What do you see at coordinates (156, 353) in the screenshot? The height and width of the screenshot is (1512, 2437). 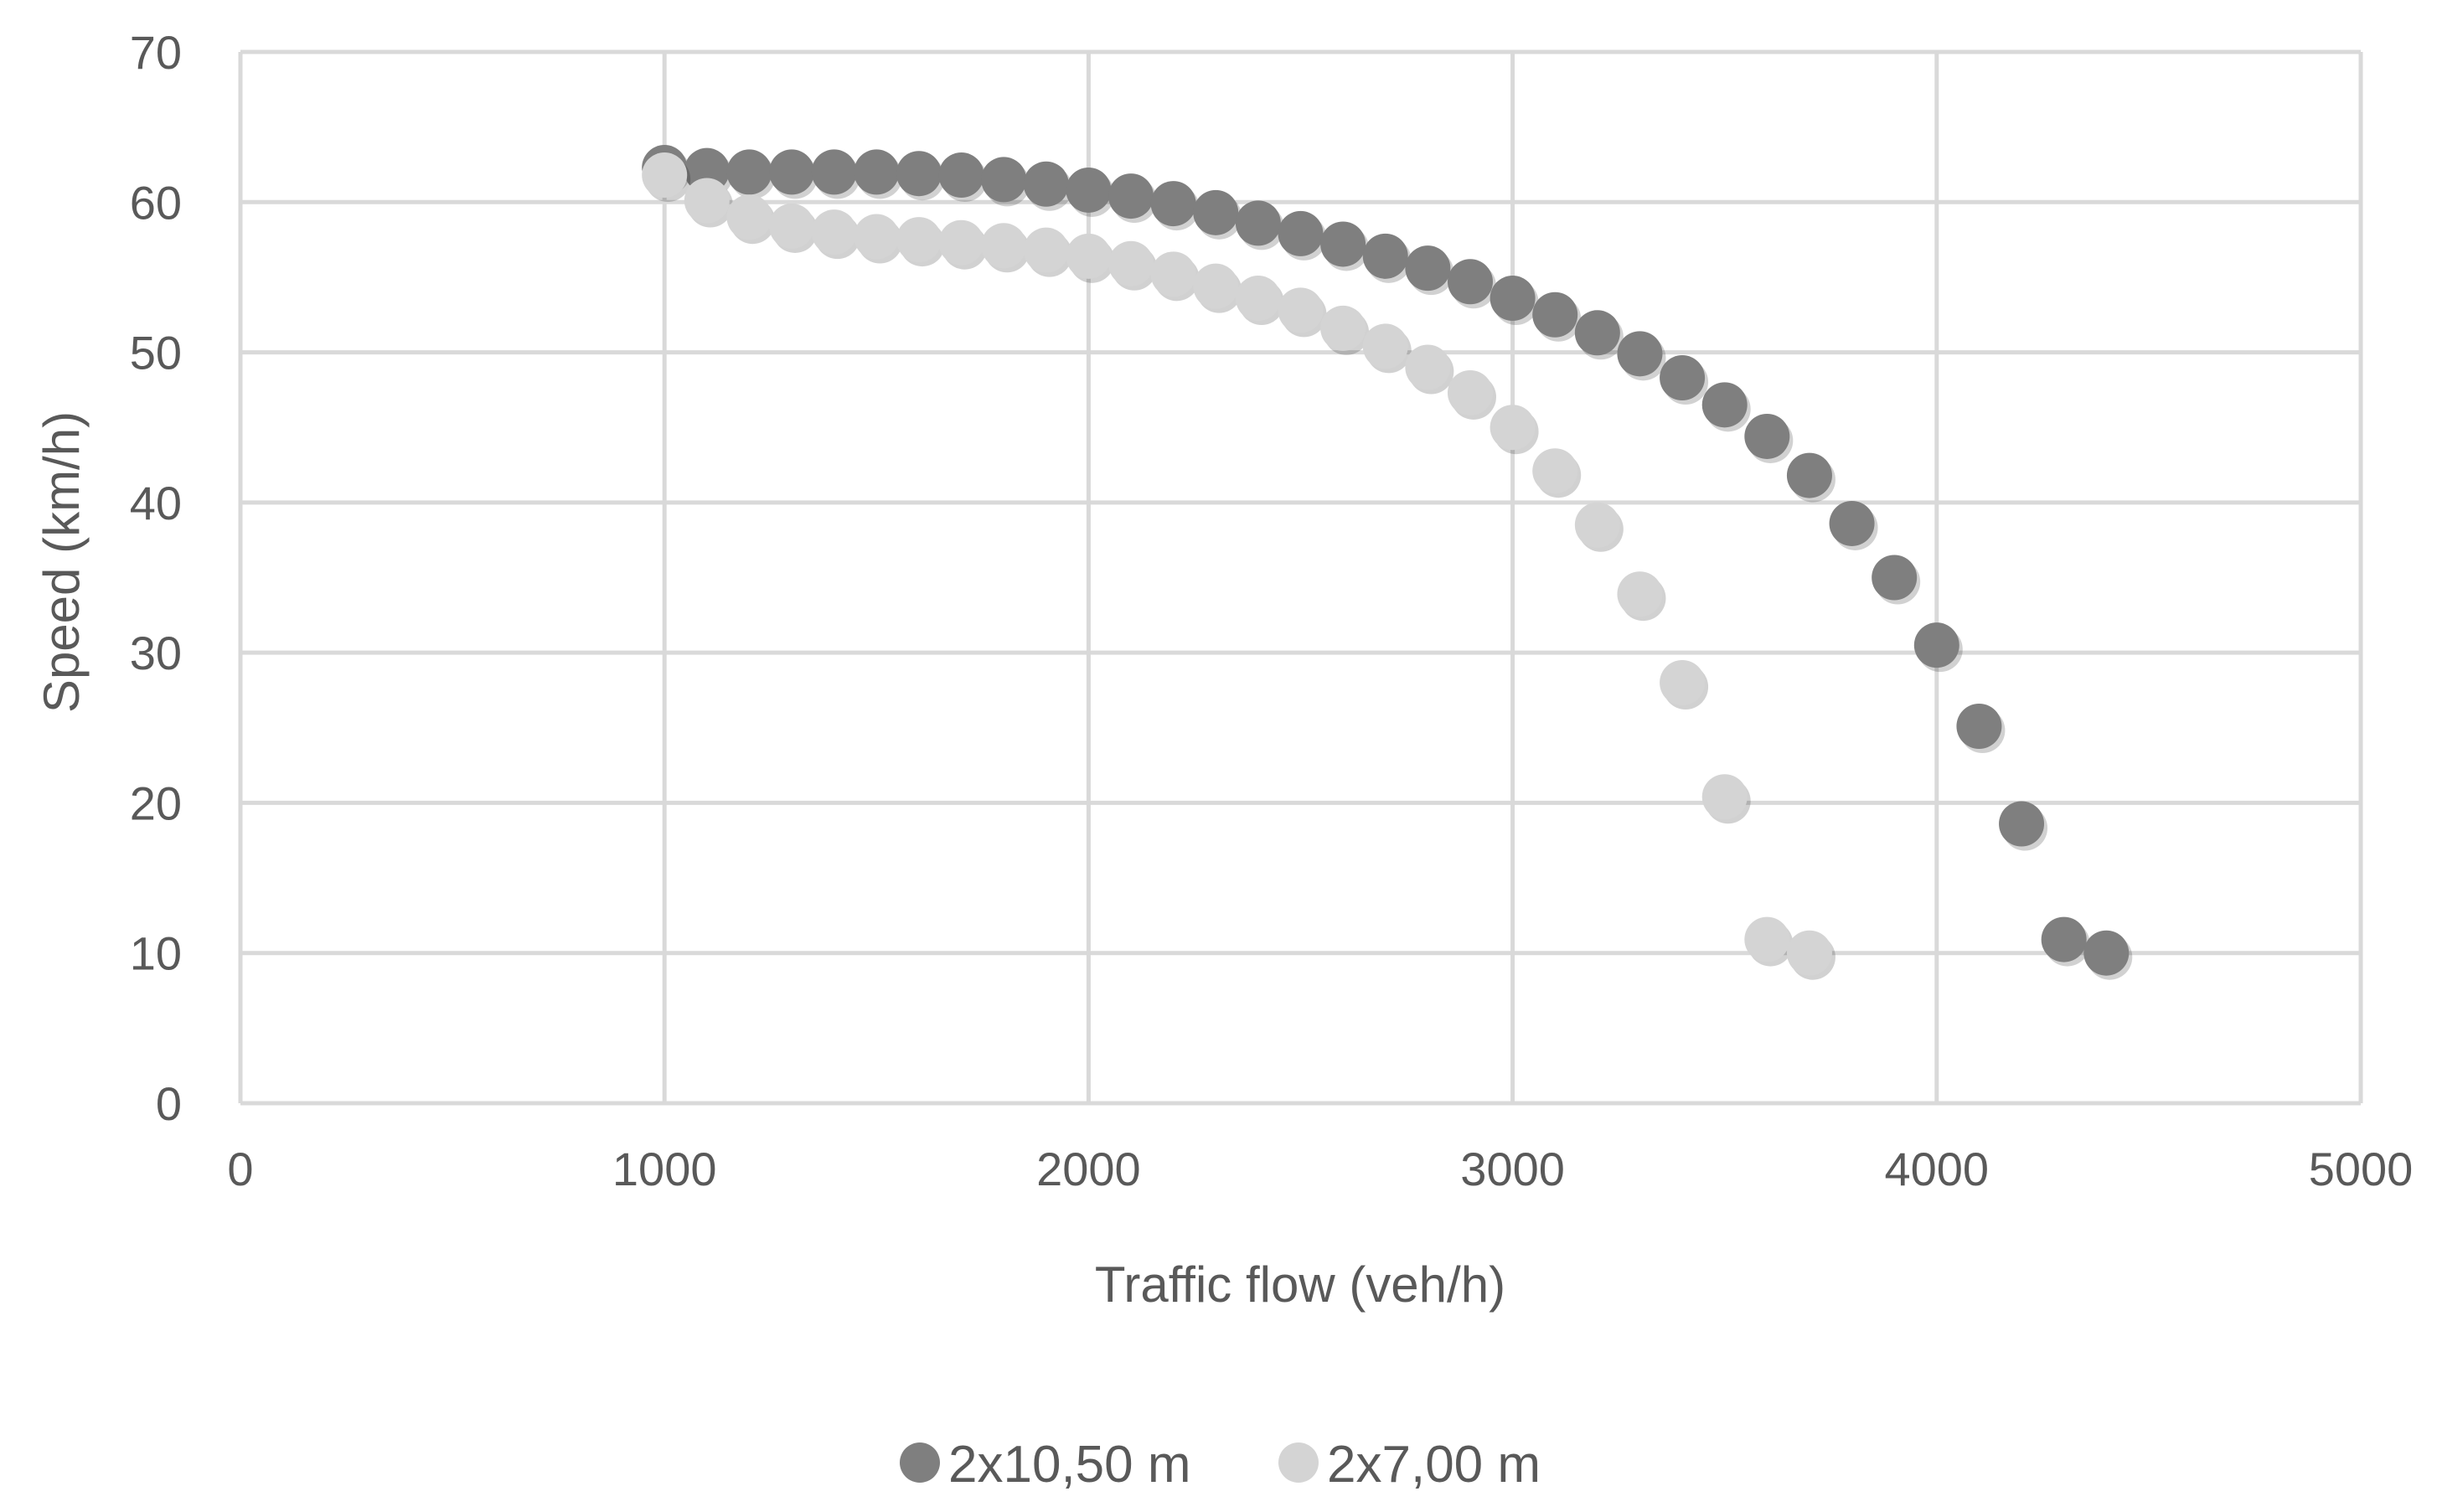 I see `y-tick-label: 50` at bounding box center [156, 353].